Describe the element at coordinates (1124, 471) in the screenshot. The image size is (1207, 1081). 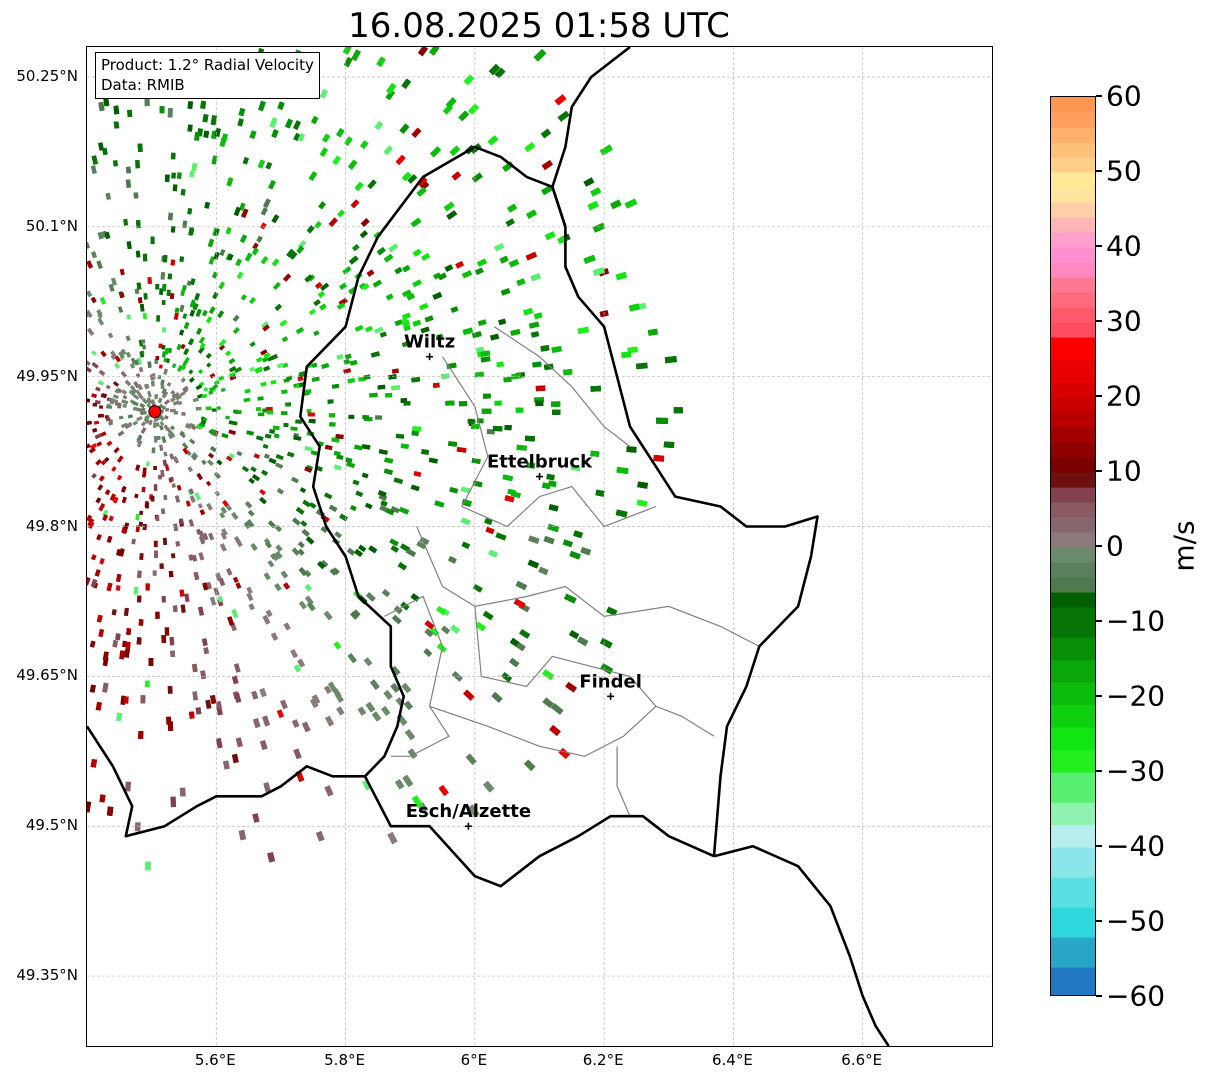
I see `colorbar-tick-label: 10` at that location.